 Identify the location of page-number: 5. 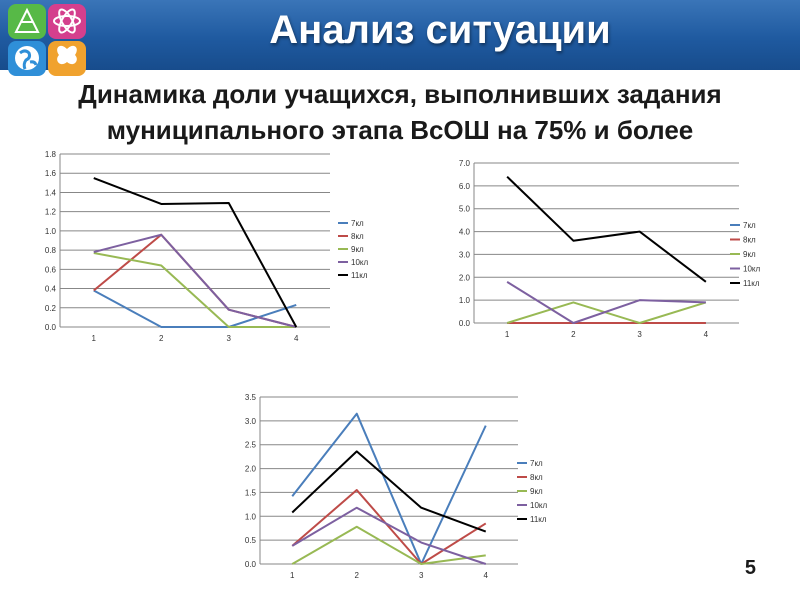
(750, 568).